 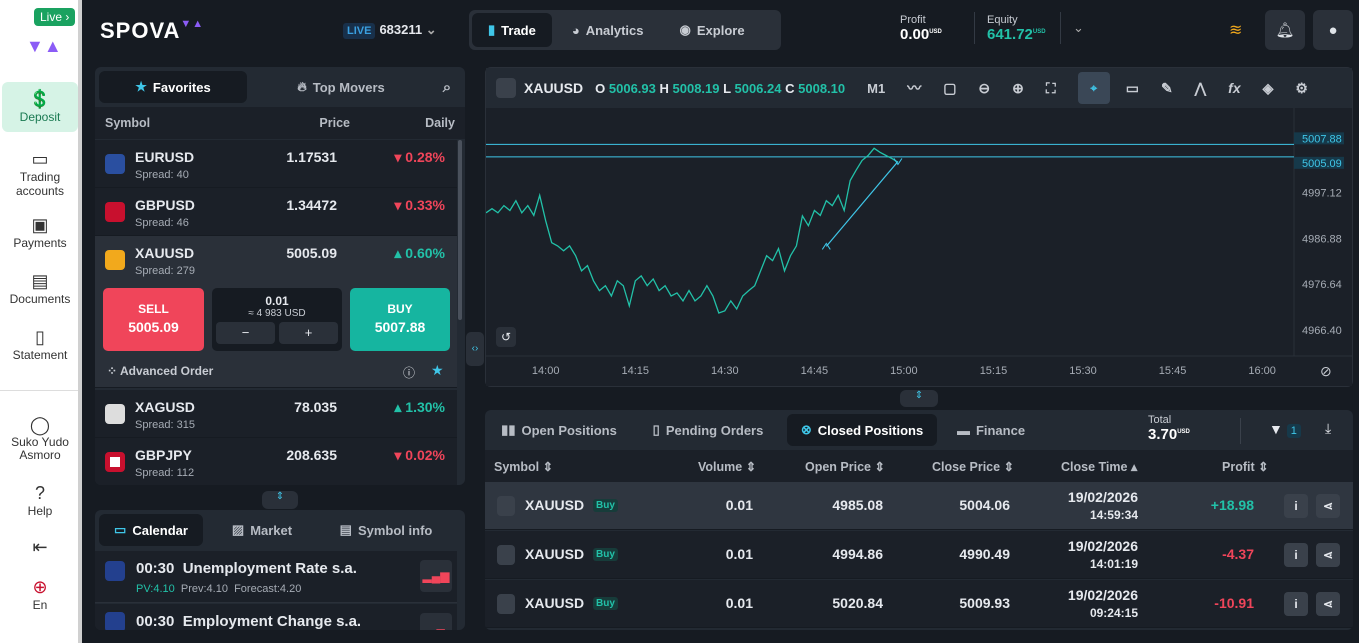 I want to click on watchlist-scrollbar, so click(x=460, y=230).